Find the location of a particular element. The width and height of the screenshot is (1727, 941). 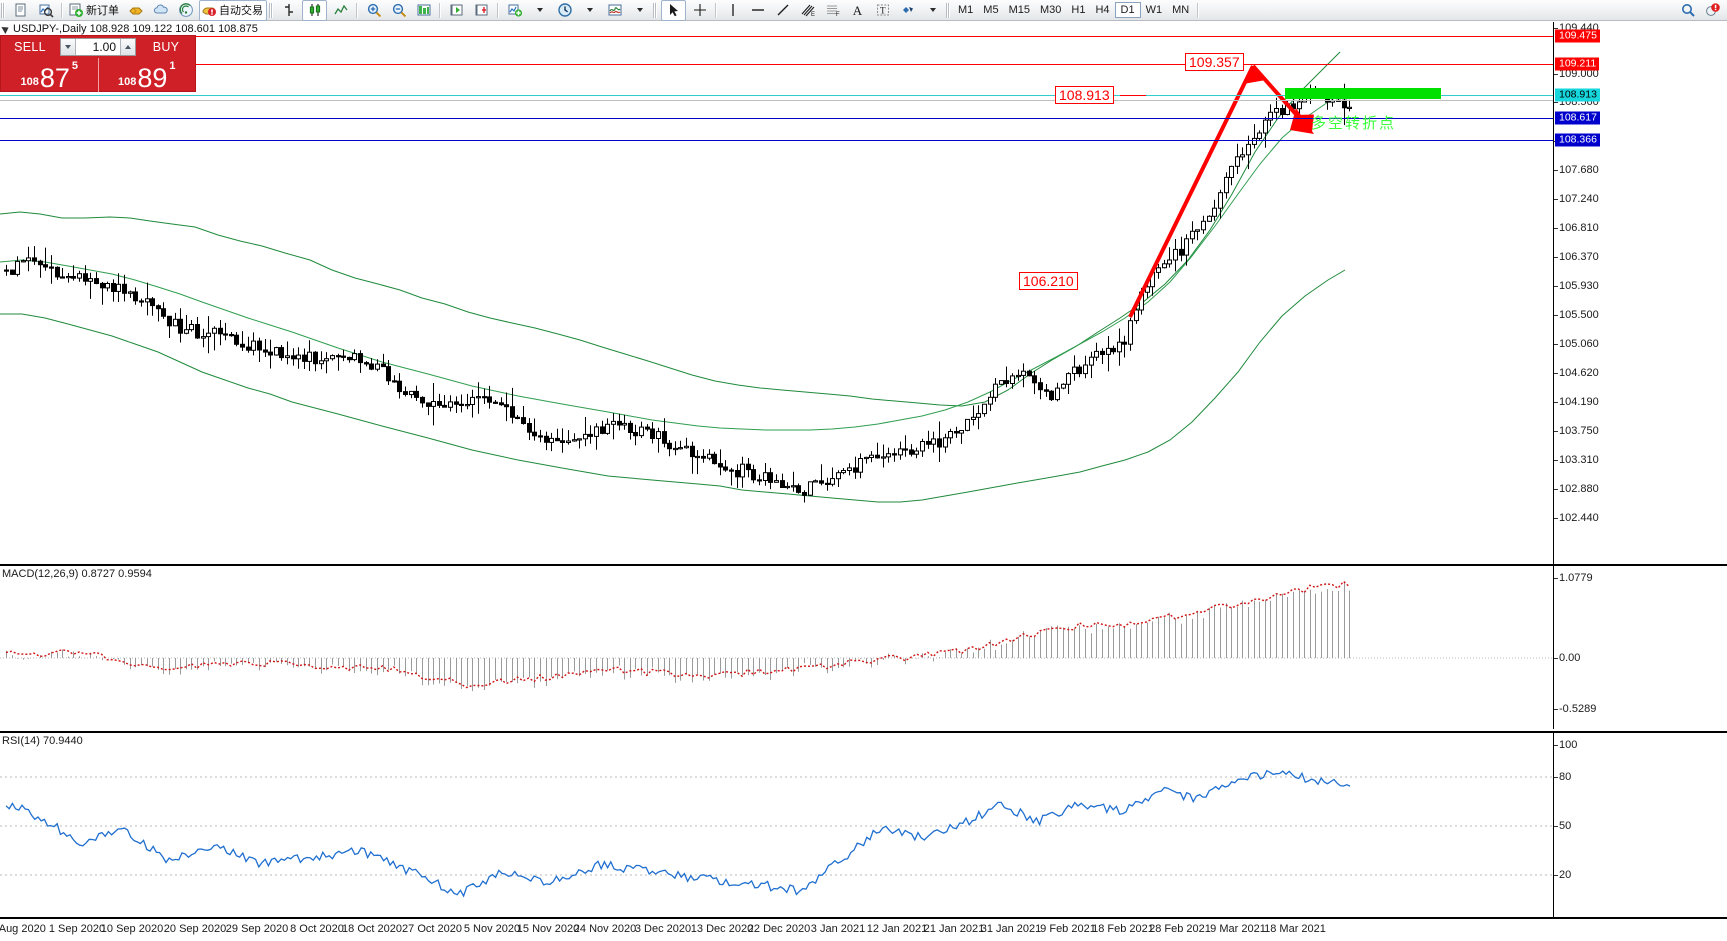

one-click-trading-panel: SELL 1.00 BUY 108 87 5 108 89 1 is located at coordinates (98, 63).